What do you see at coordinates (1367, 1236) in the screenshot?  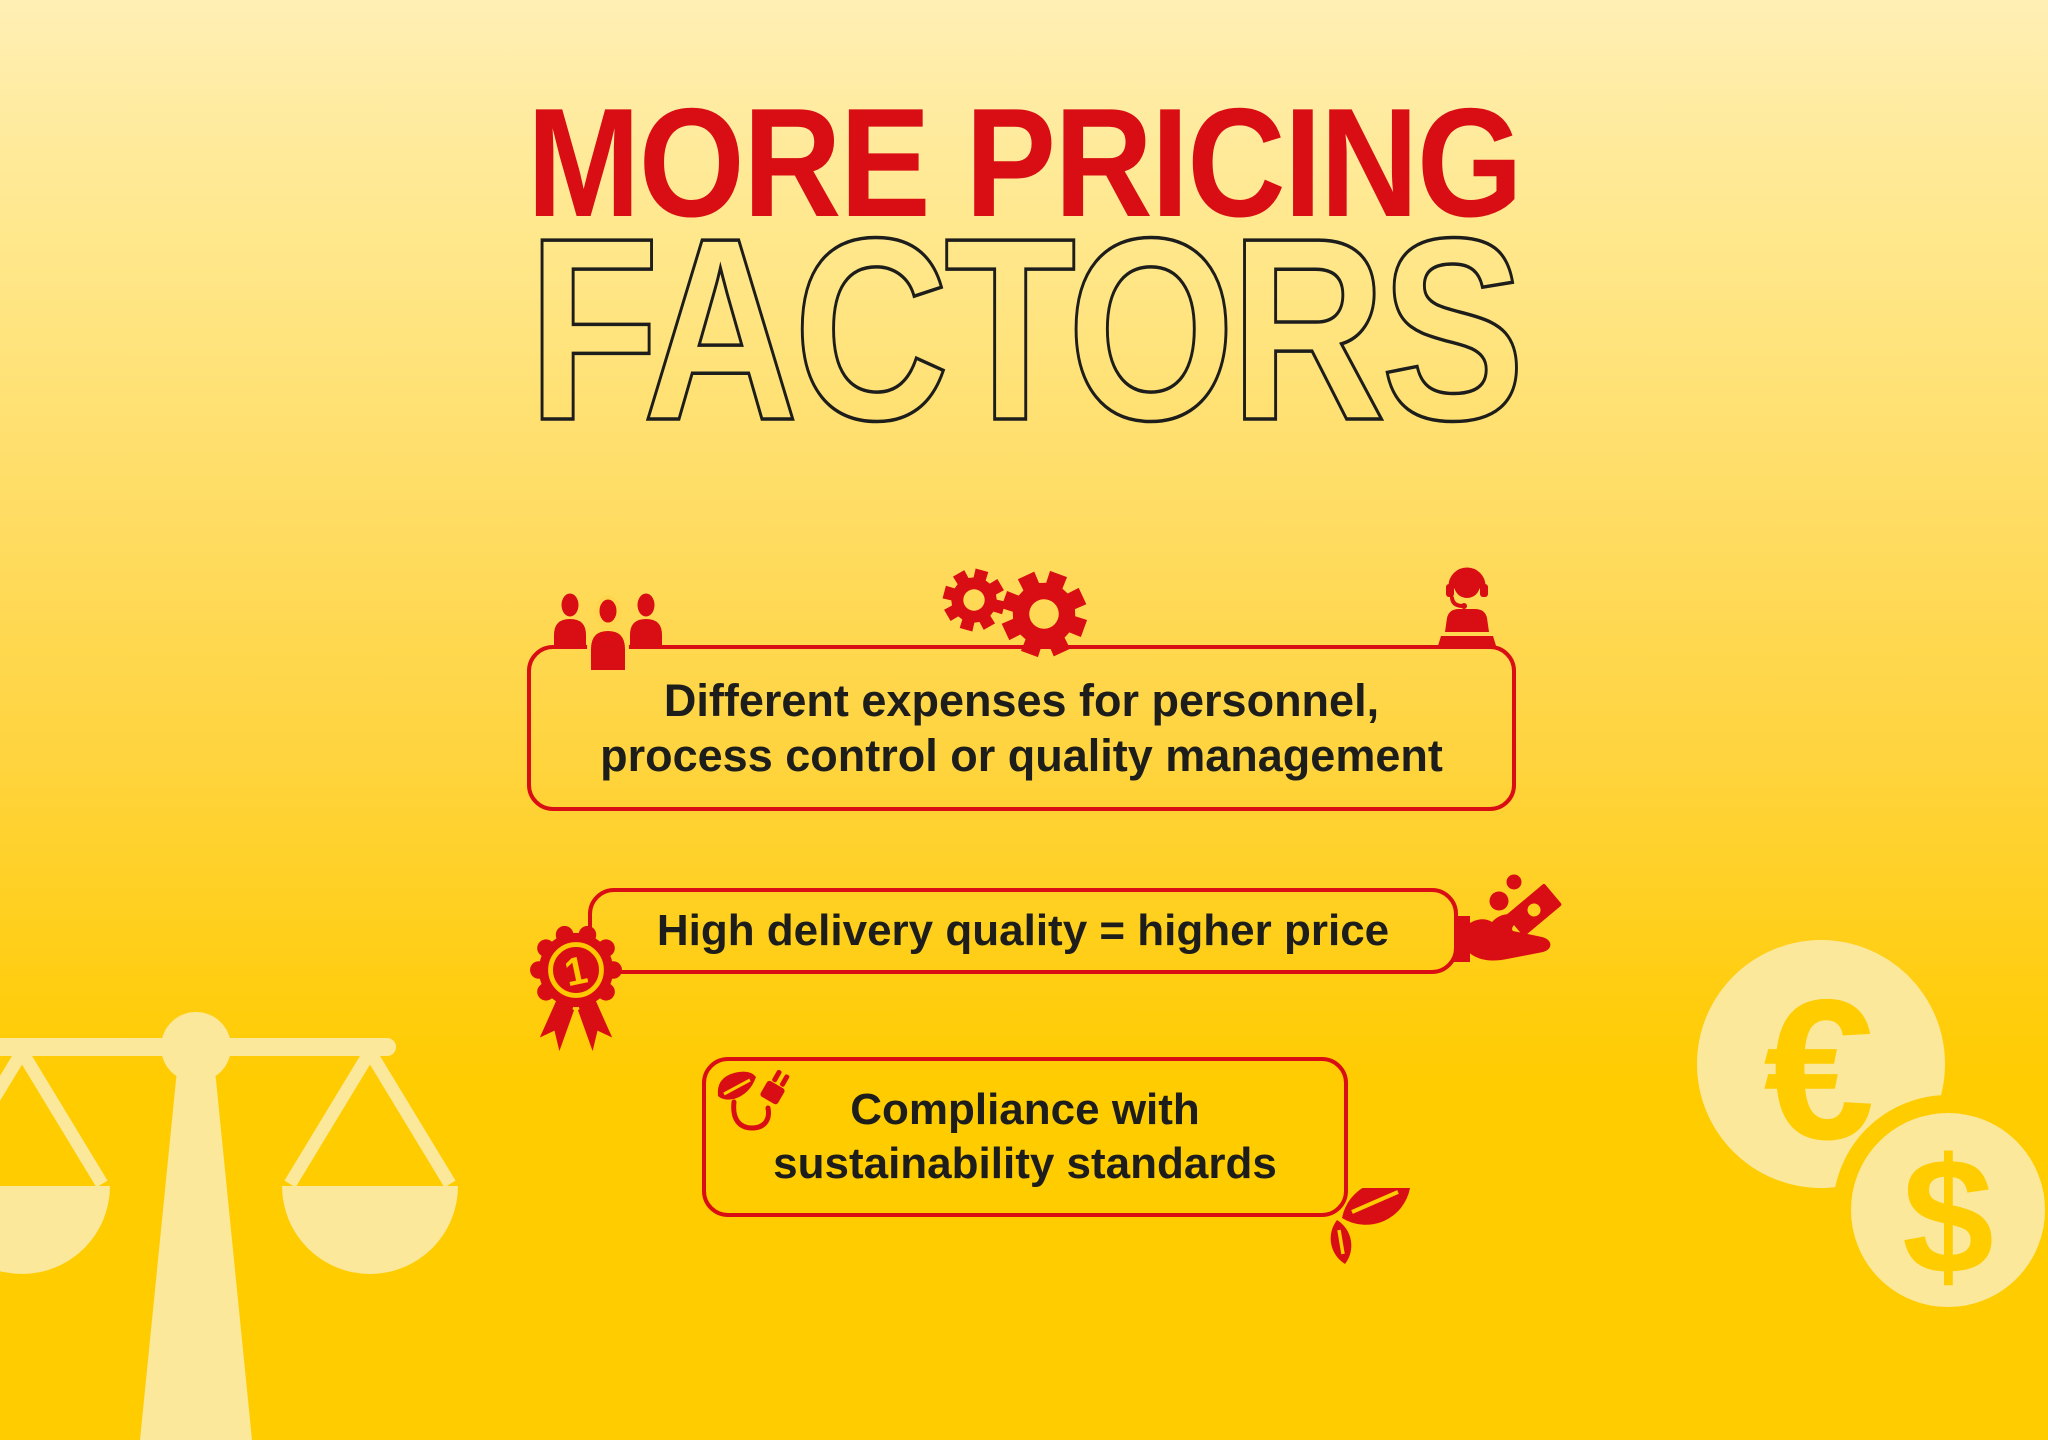 I see `leaves-icon` at bounding box center [1367, 1236].